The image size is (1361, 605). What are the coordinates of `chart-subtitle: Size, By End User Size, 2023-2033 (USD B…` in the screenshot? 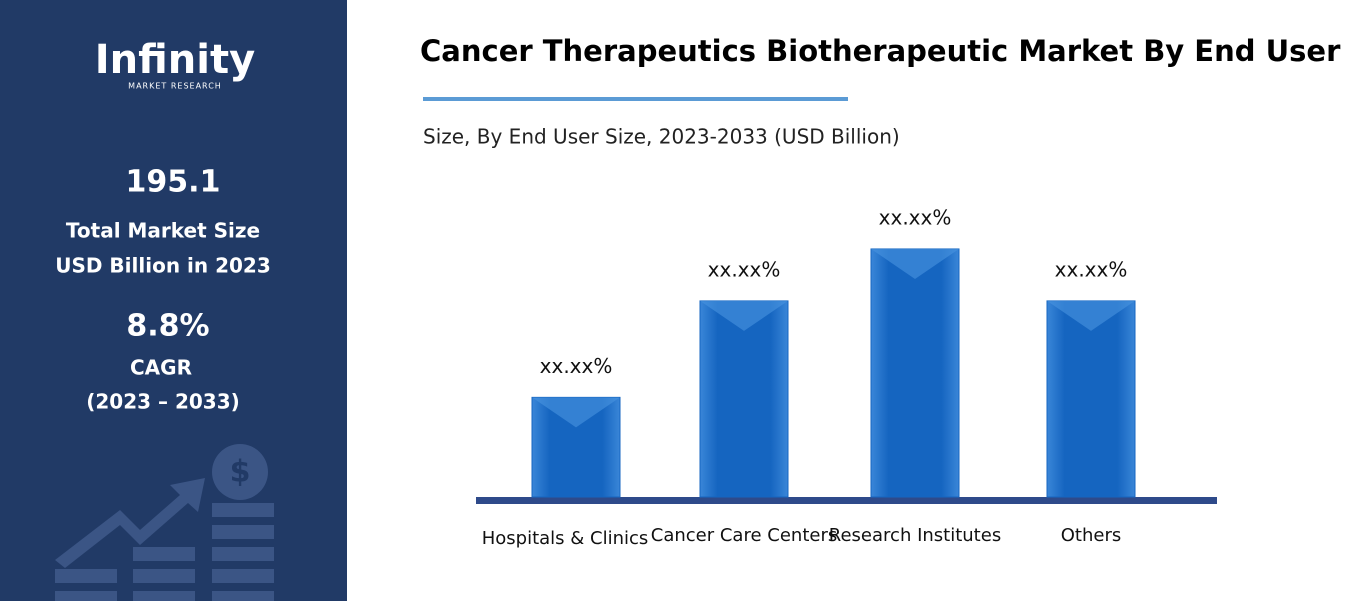 It's located at (661, 137).